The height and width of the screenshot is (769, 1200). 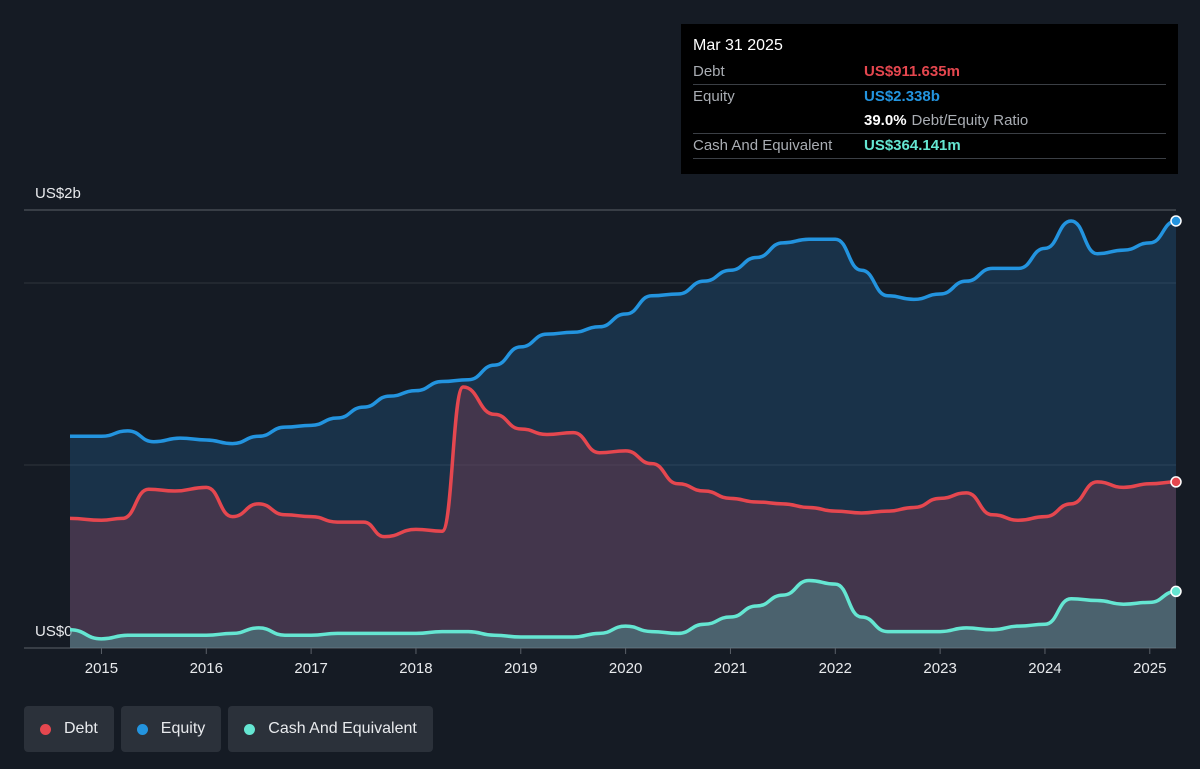 I want to click on tooltip-row-equity: Equity US$2.338b, so click(x=929, y=97).